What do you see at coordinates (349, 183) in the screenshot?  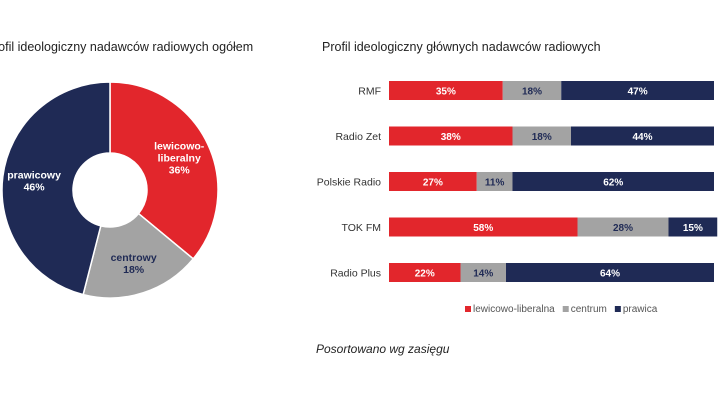 I see `bar-category-label: Polskie Radio` at bounding box center [349, 183].